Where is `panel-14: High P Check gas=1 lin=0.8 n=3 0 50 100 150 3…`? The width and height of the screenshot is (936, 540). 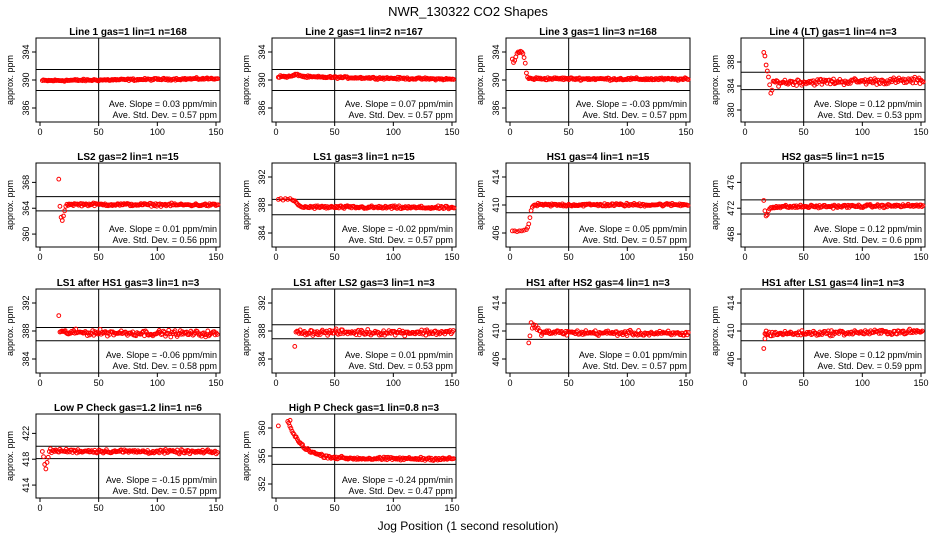 panel-14: High P Check gas=1 lin=0.8 n=3 0 50 100 150 3… is located at coordinates (350, 458).